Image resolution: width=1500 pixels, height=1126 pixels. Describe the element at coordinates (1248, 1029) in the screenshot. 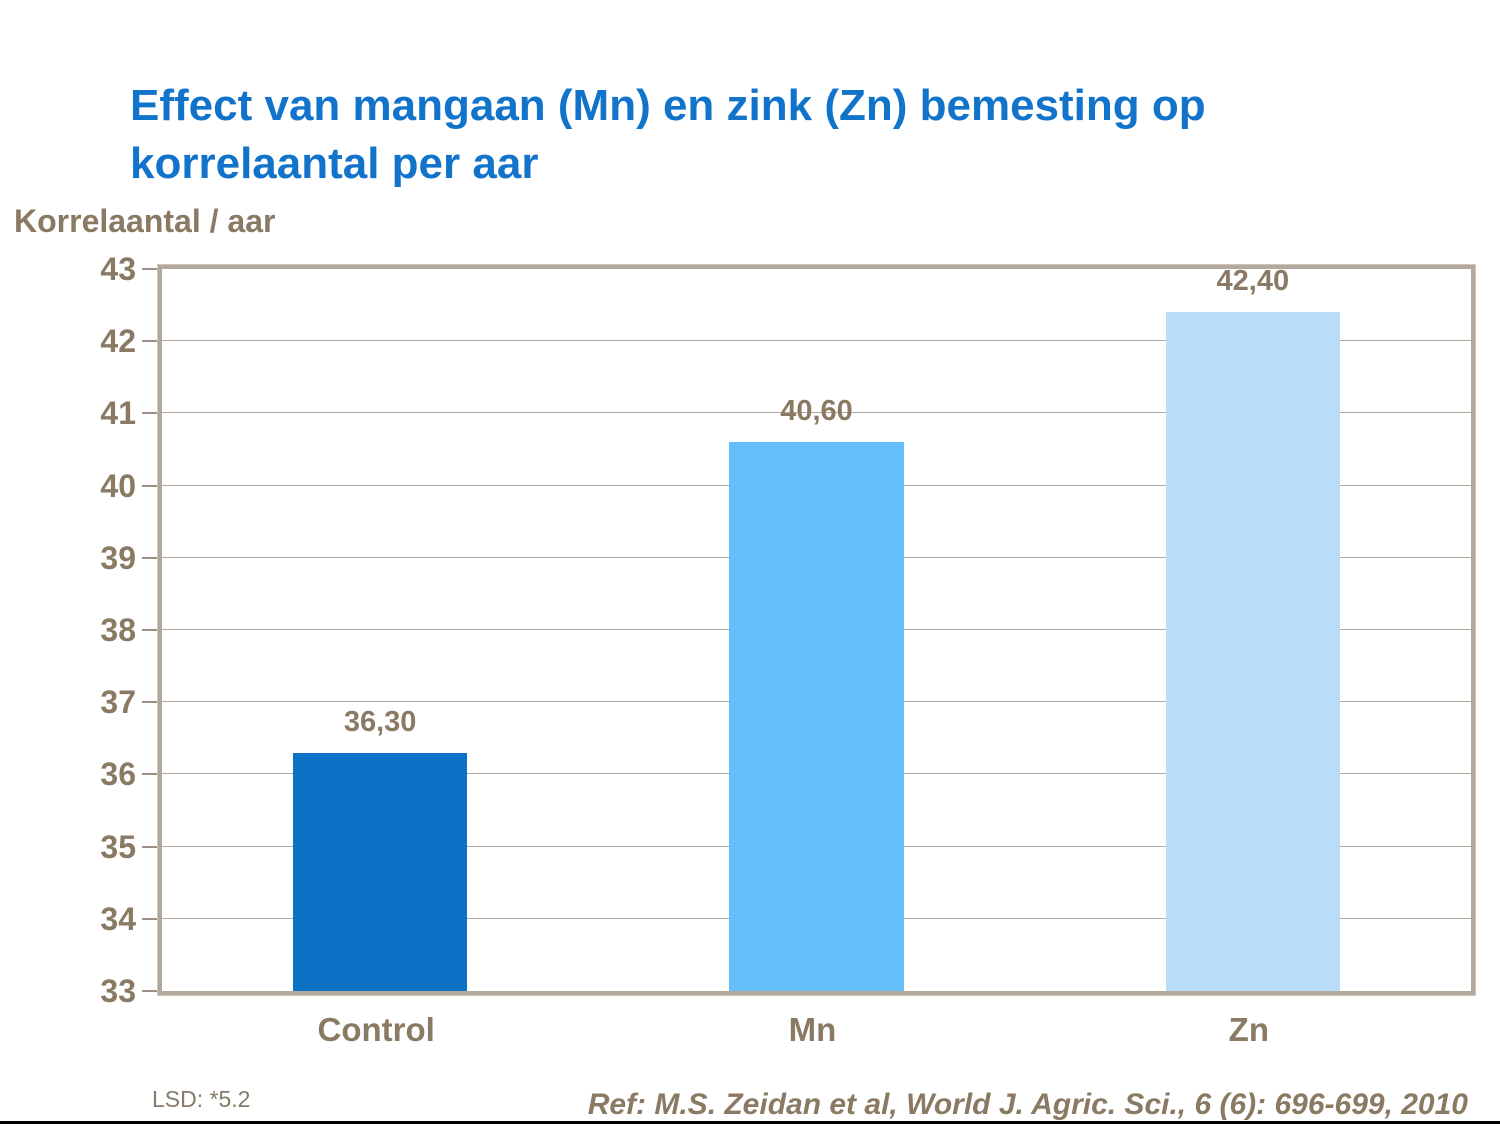

I see `x-tick-label-zn: Zn` at that location.